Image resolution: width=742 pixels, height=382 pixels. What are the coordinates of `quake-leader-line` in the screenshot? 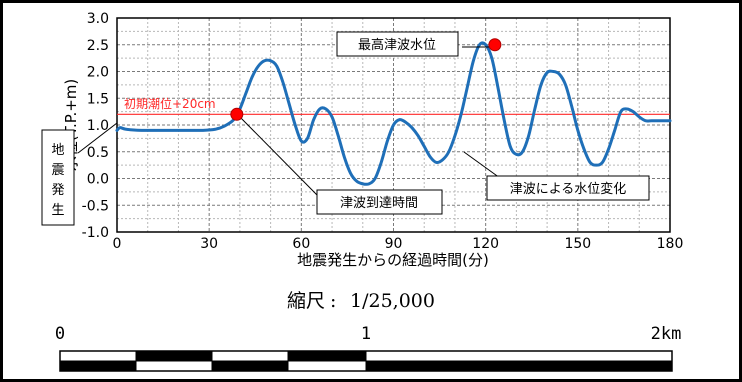 It's located at (97, 138).